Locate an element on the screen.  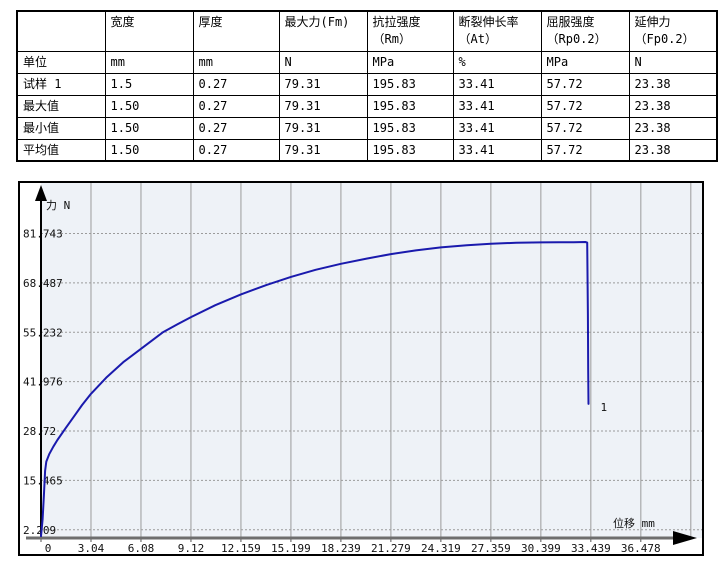
column-header: 断裂伸长率 （At） is located at coordinates (497, 31).